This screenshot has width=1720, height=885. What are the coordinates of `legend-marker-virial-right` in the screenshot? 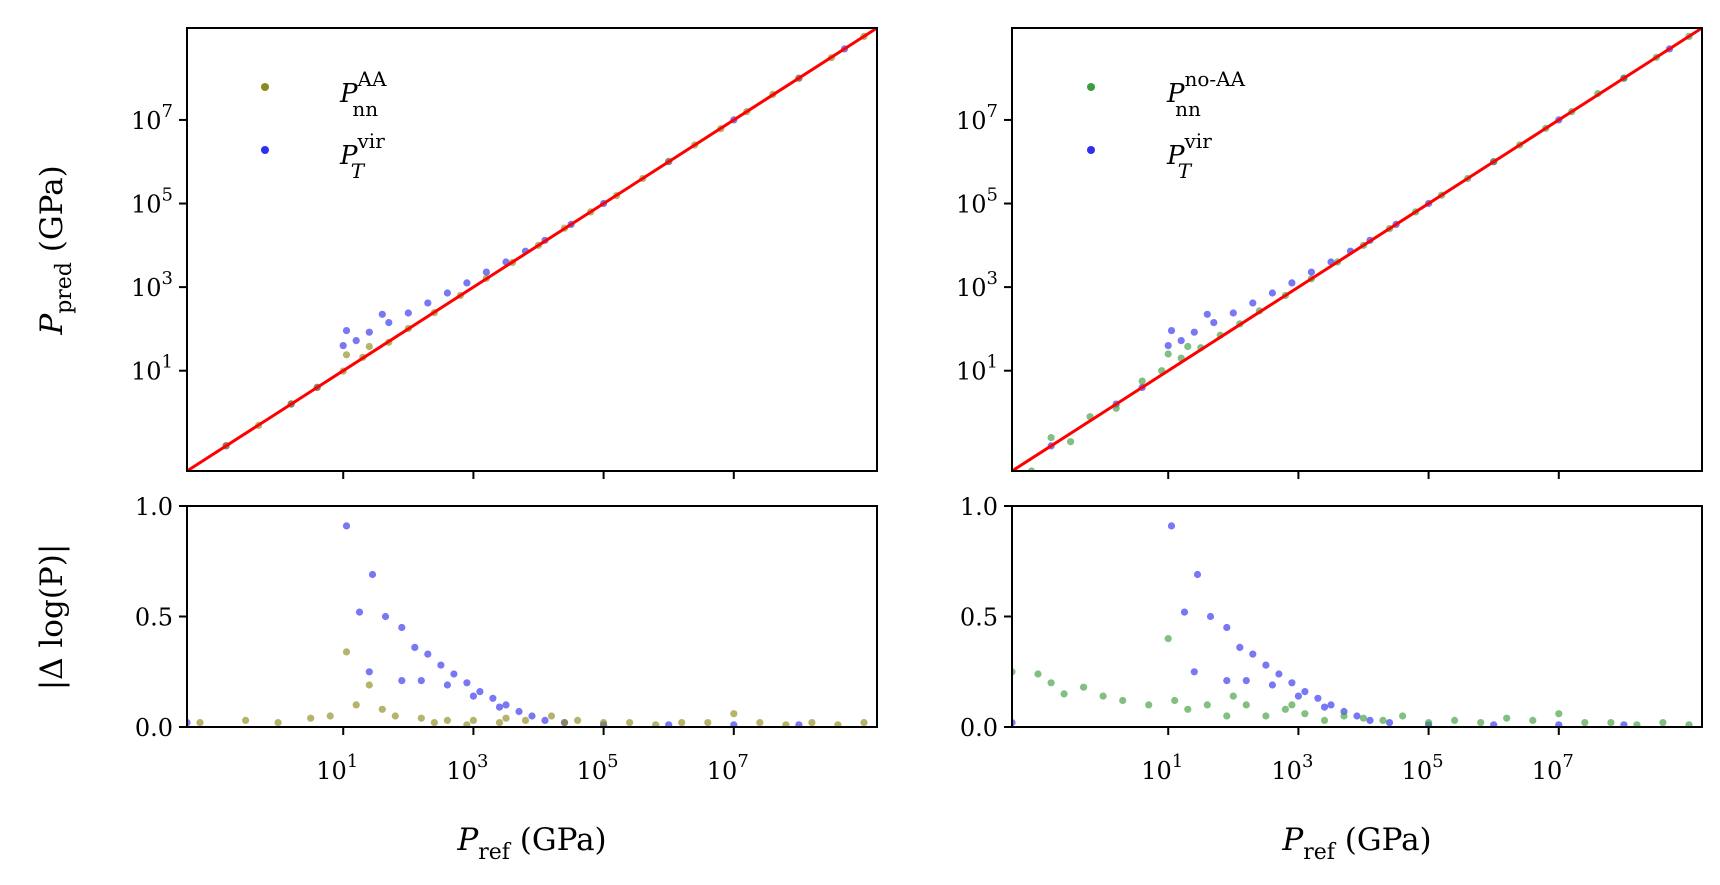 It's located at (1091, 150).